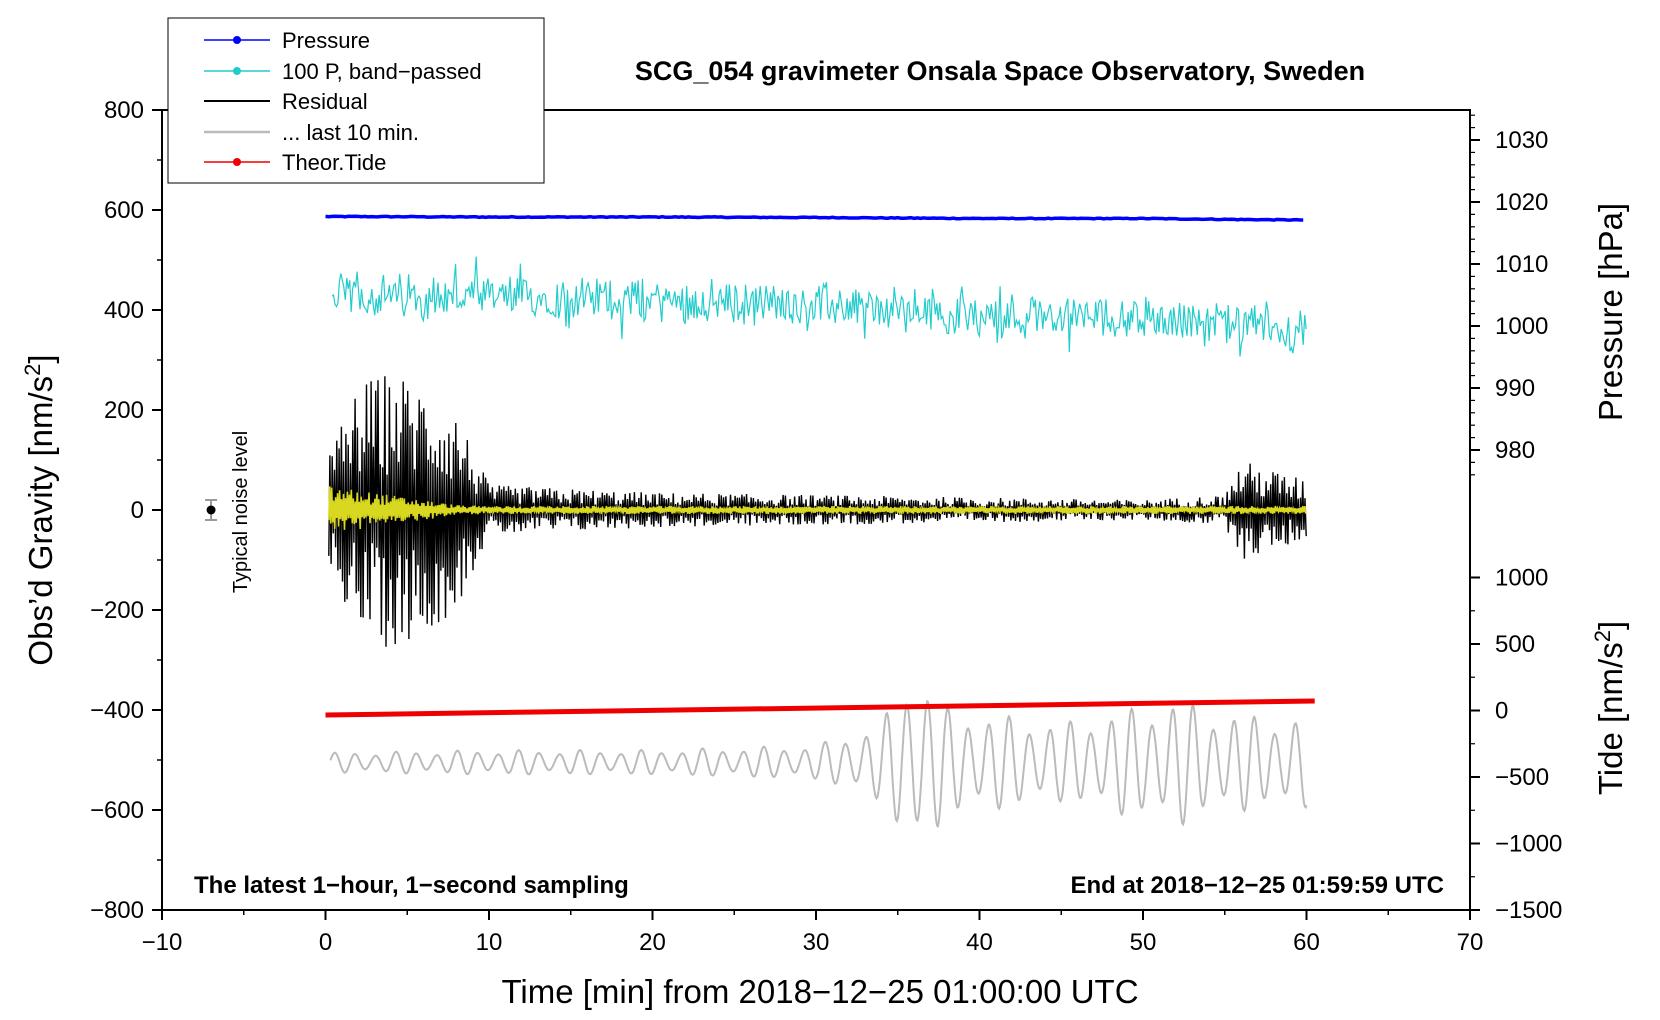 Image resolution: width=1660 pixels, height=1020 pixels. Describe the element at coordinates (1521, 140) in the screenshot. I see `pressure-tick-label: 1030` at that location.